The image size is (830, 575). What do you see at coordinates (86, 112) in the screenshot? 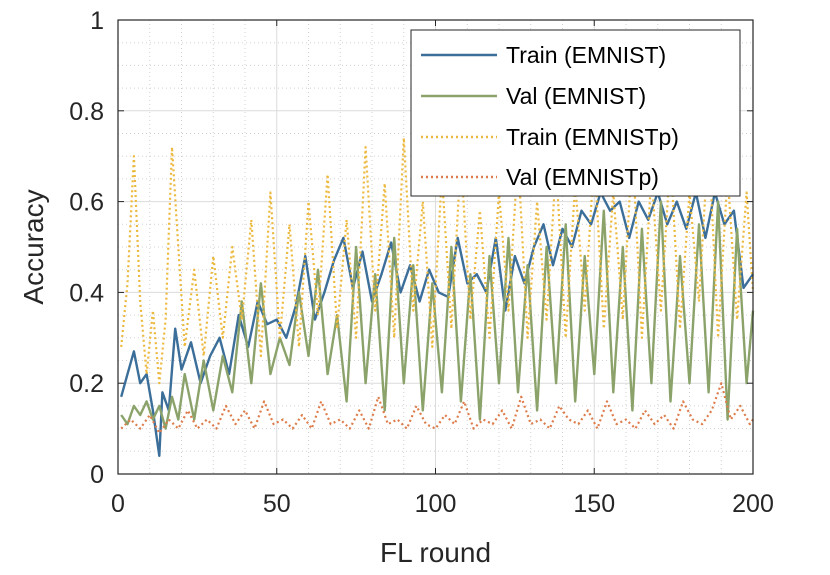
I see `y-tick-label: 0.8` at bounding box center [86, 112].